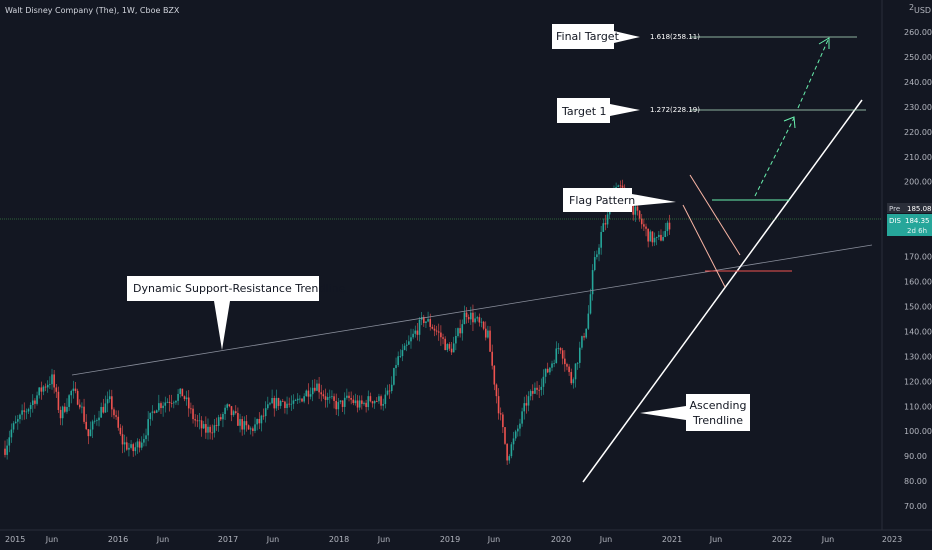  Describe the element at coordinates (675, 110) in the screenshot. I see `fib-1272-label: 1.272(228.19)` at that location.